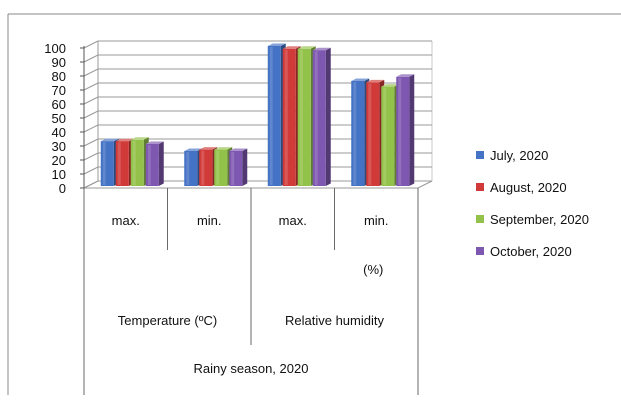 The width and height of the screenshot is (621, 400). I want to click on group-label-1: Relative humidity, so click(334, 320).